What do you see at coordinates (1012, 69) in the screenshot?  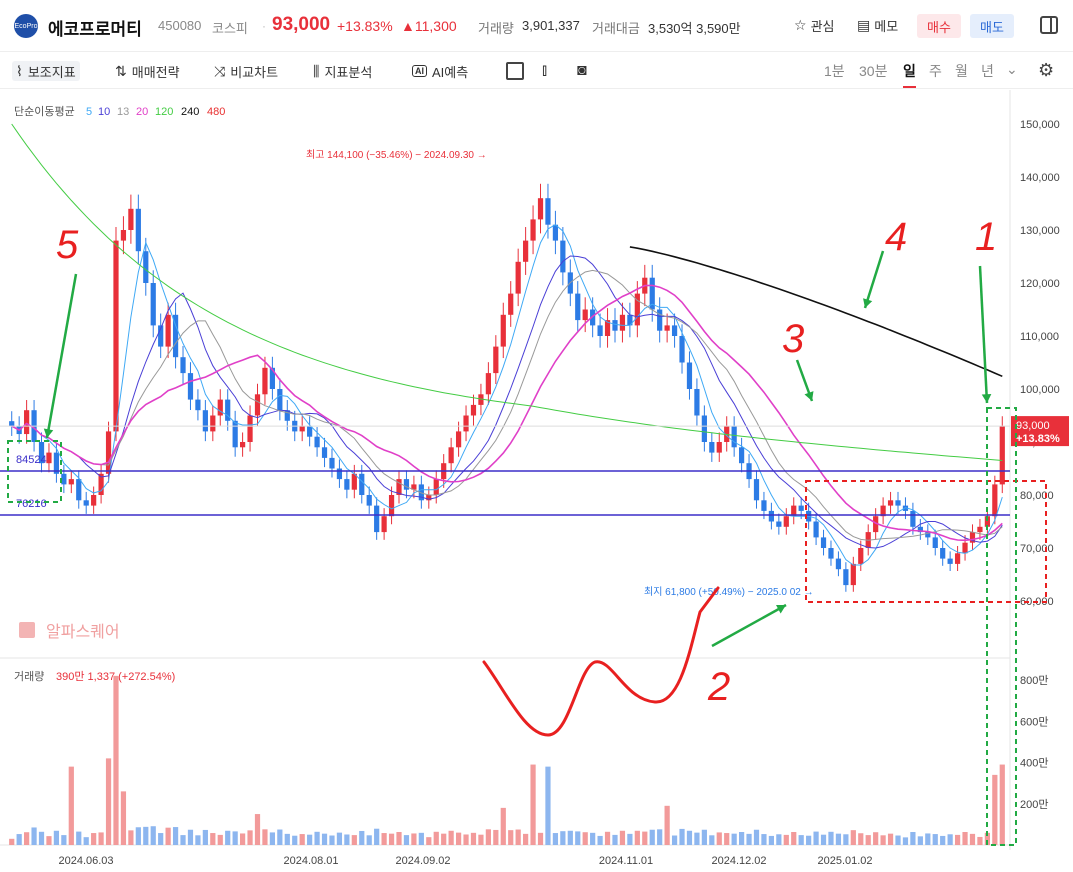 I see `chevron-down-icon: ⌄` at bounding box center [1012, 69].